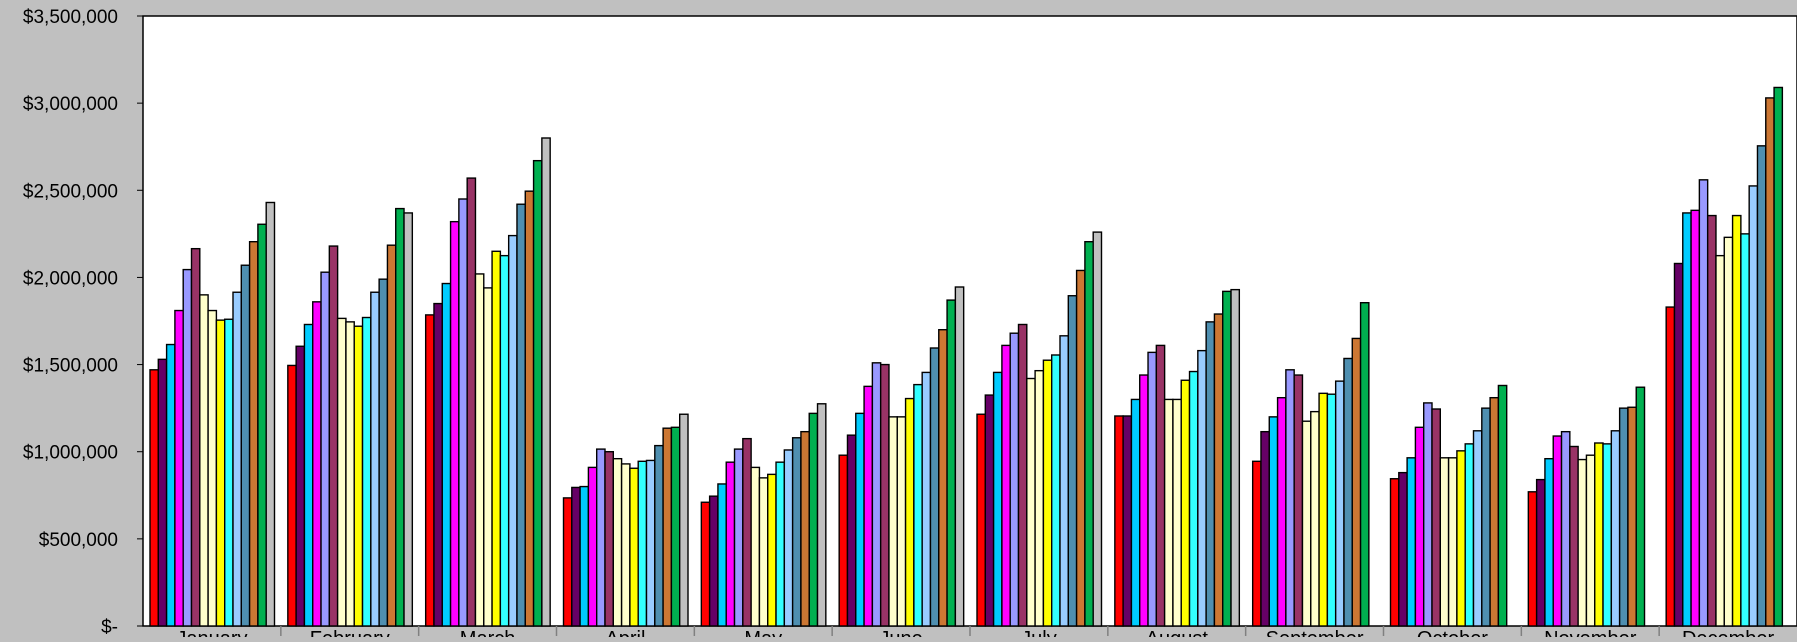 Image resolution: width=1797 pixels, height=642 pixels. Describe the element at coordinates (488, 632) in the screenshot. I see `x-tick-label: March` at that location.